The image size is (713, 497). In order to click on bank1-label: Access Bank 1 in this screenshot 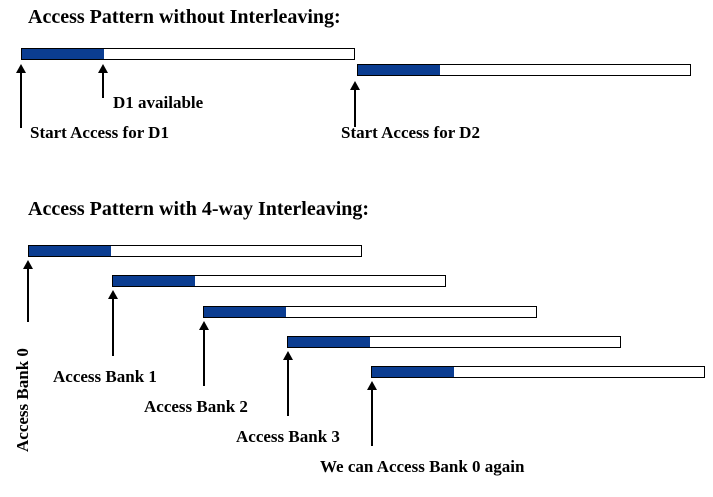, I will do `click(105, 376)`.